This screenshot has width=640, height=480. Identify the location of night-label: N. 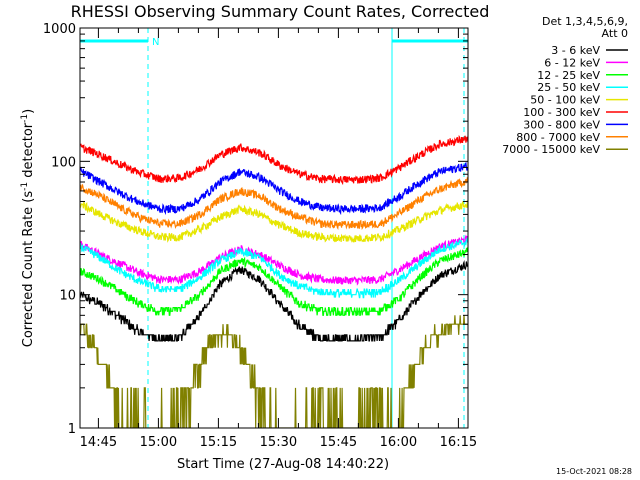
(155, 42).